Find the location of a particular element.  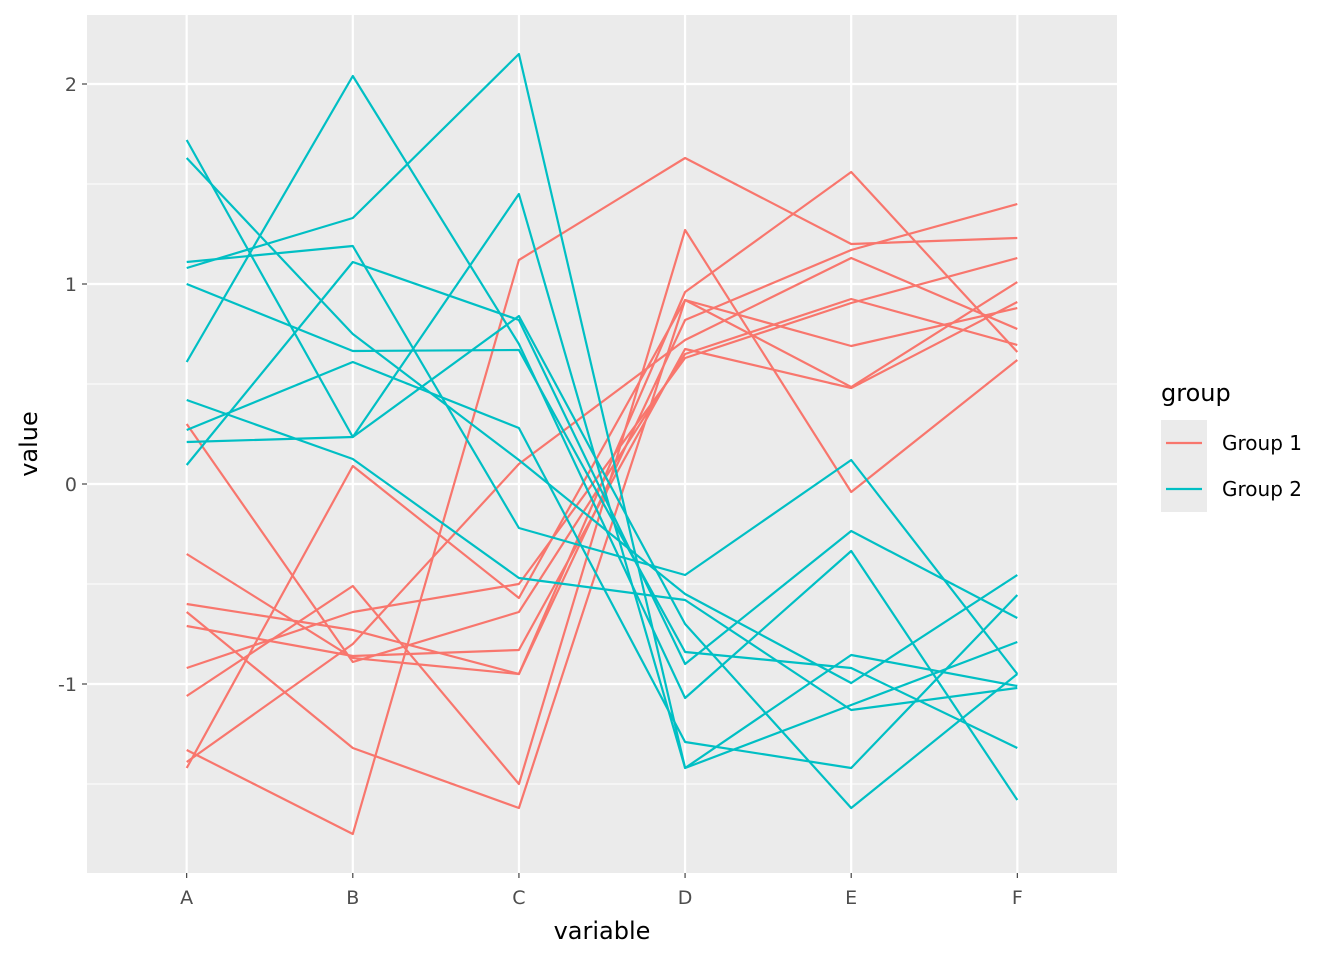

x-axis-title: variable is located at coordinates (602, 931).